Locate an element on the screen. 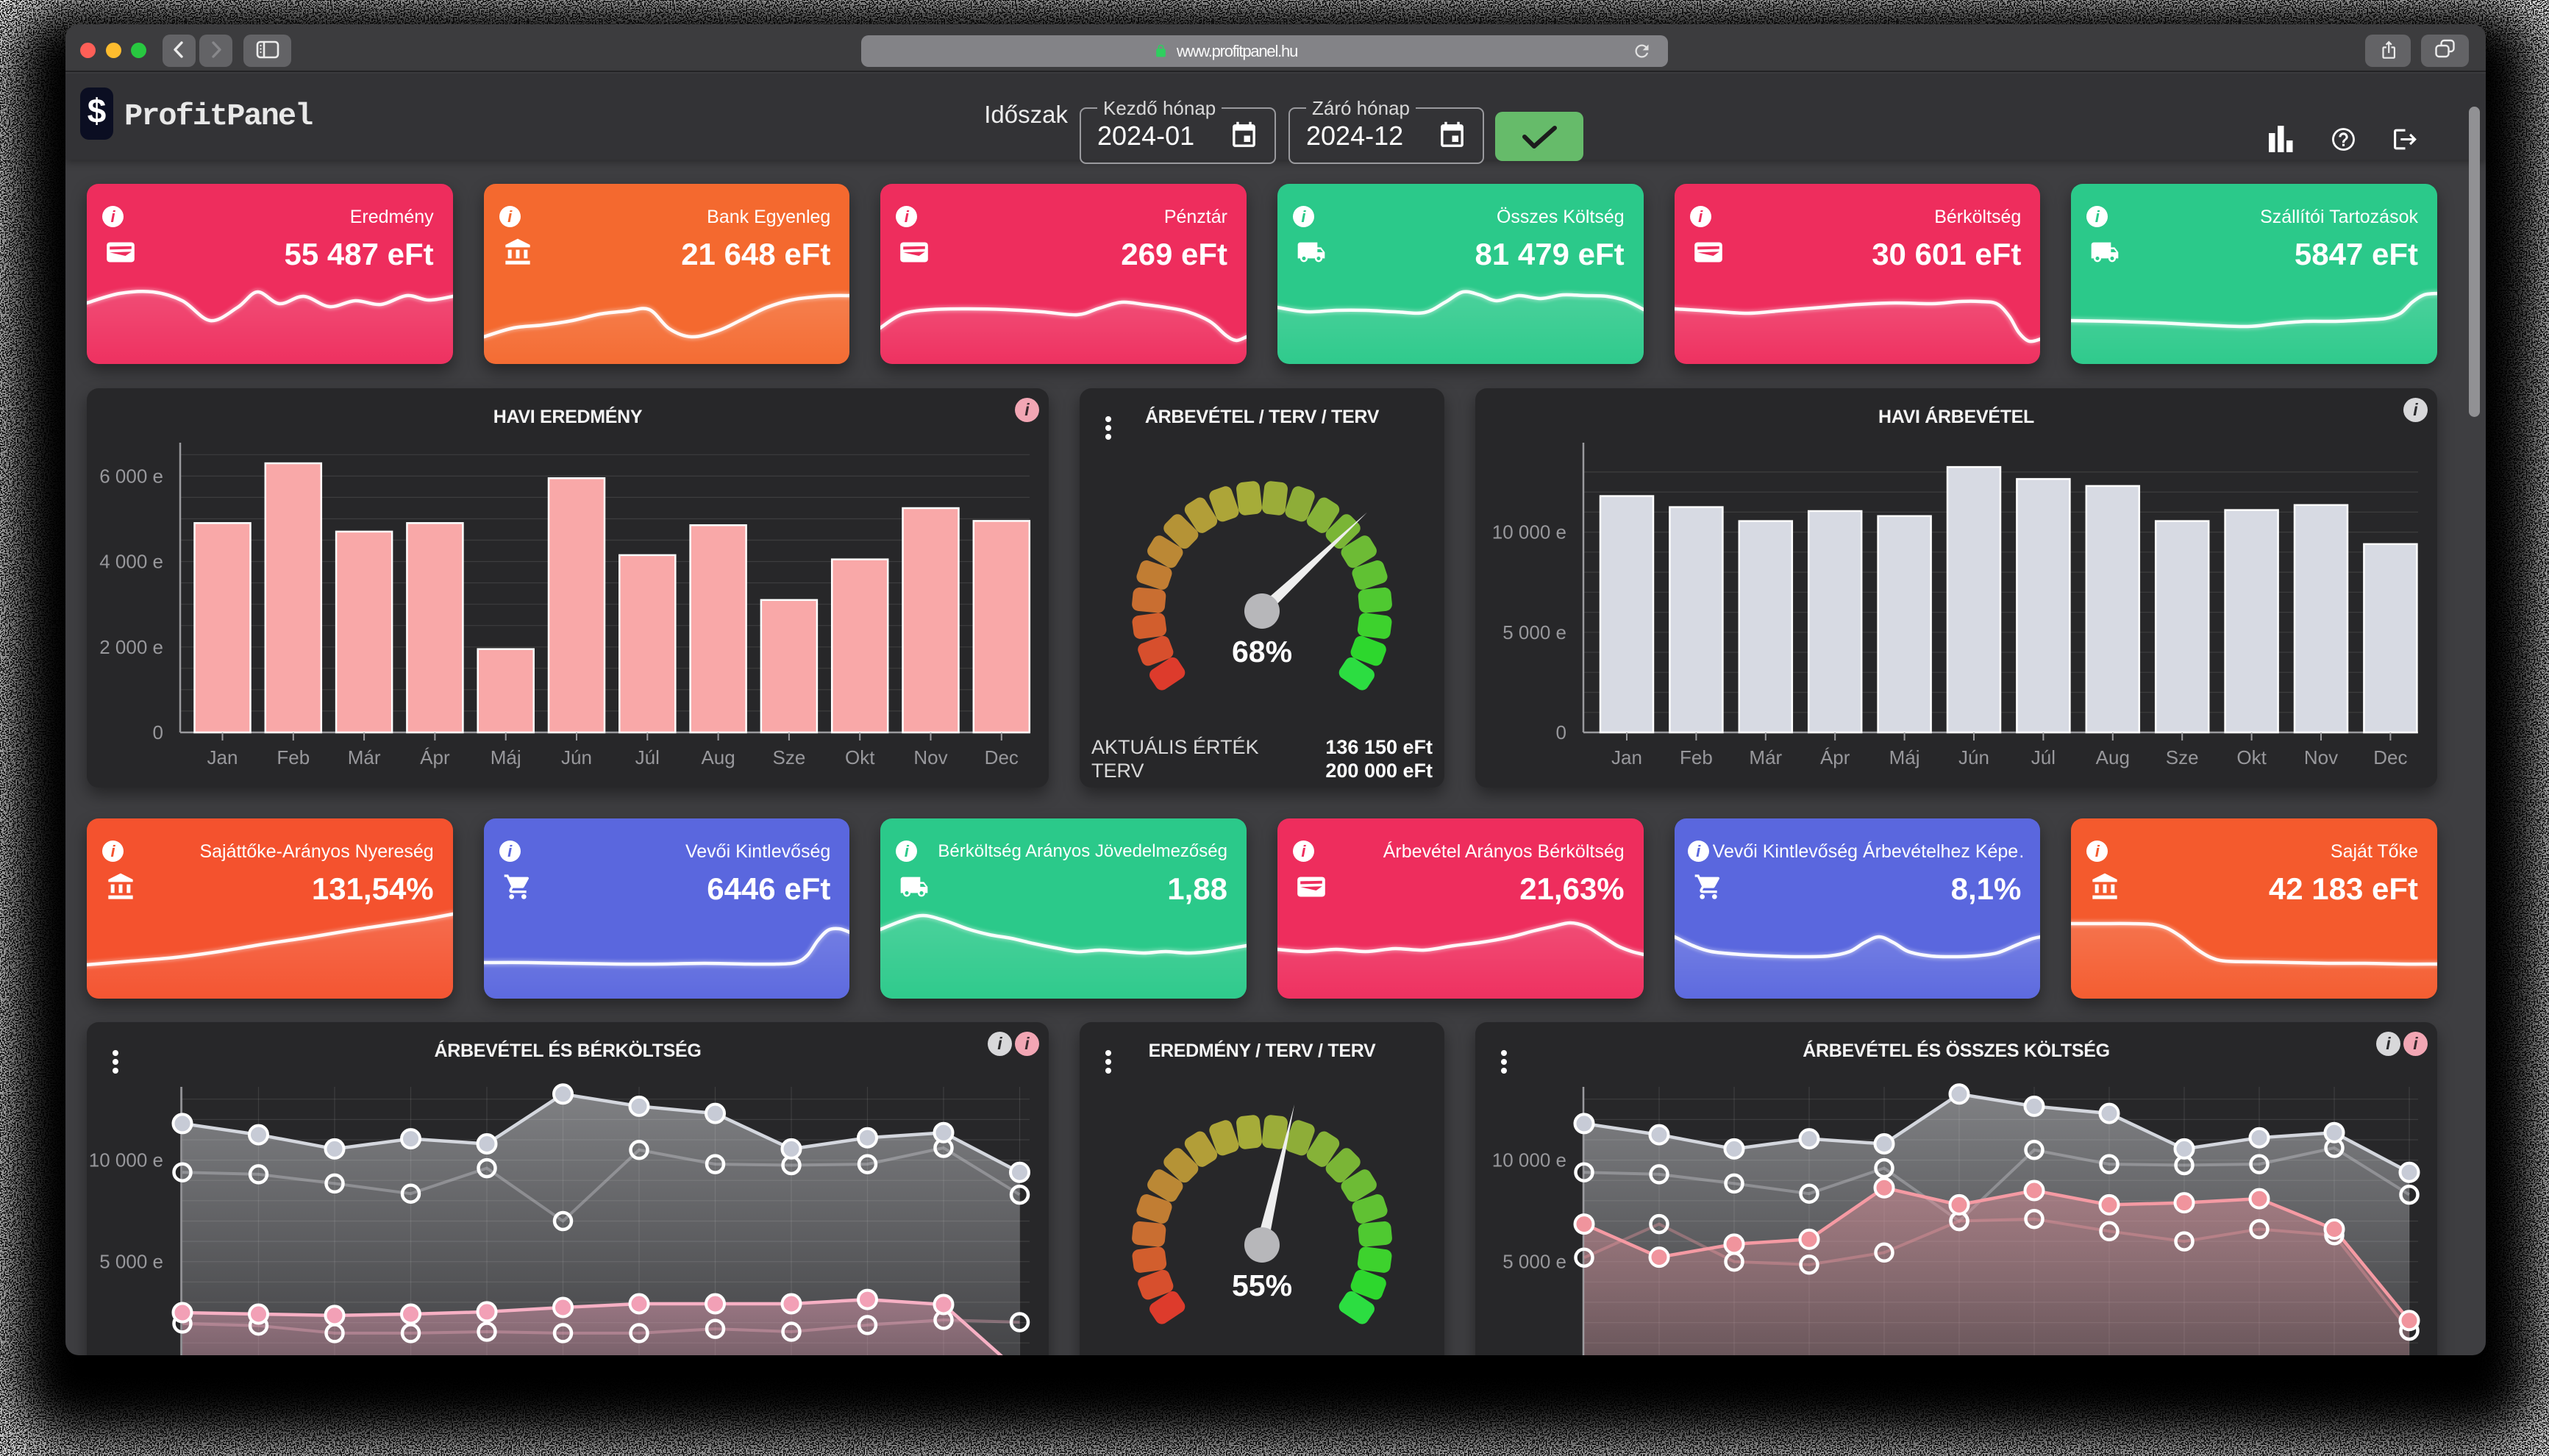  svg-text: 6 000 e is located at coordinates (131, 476).